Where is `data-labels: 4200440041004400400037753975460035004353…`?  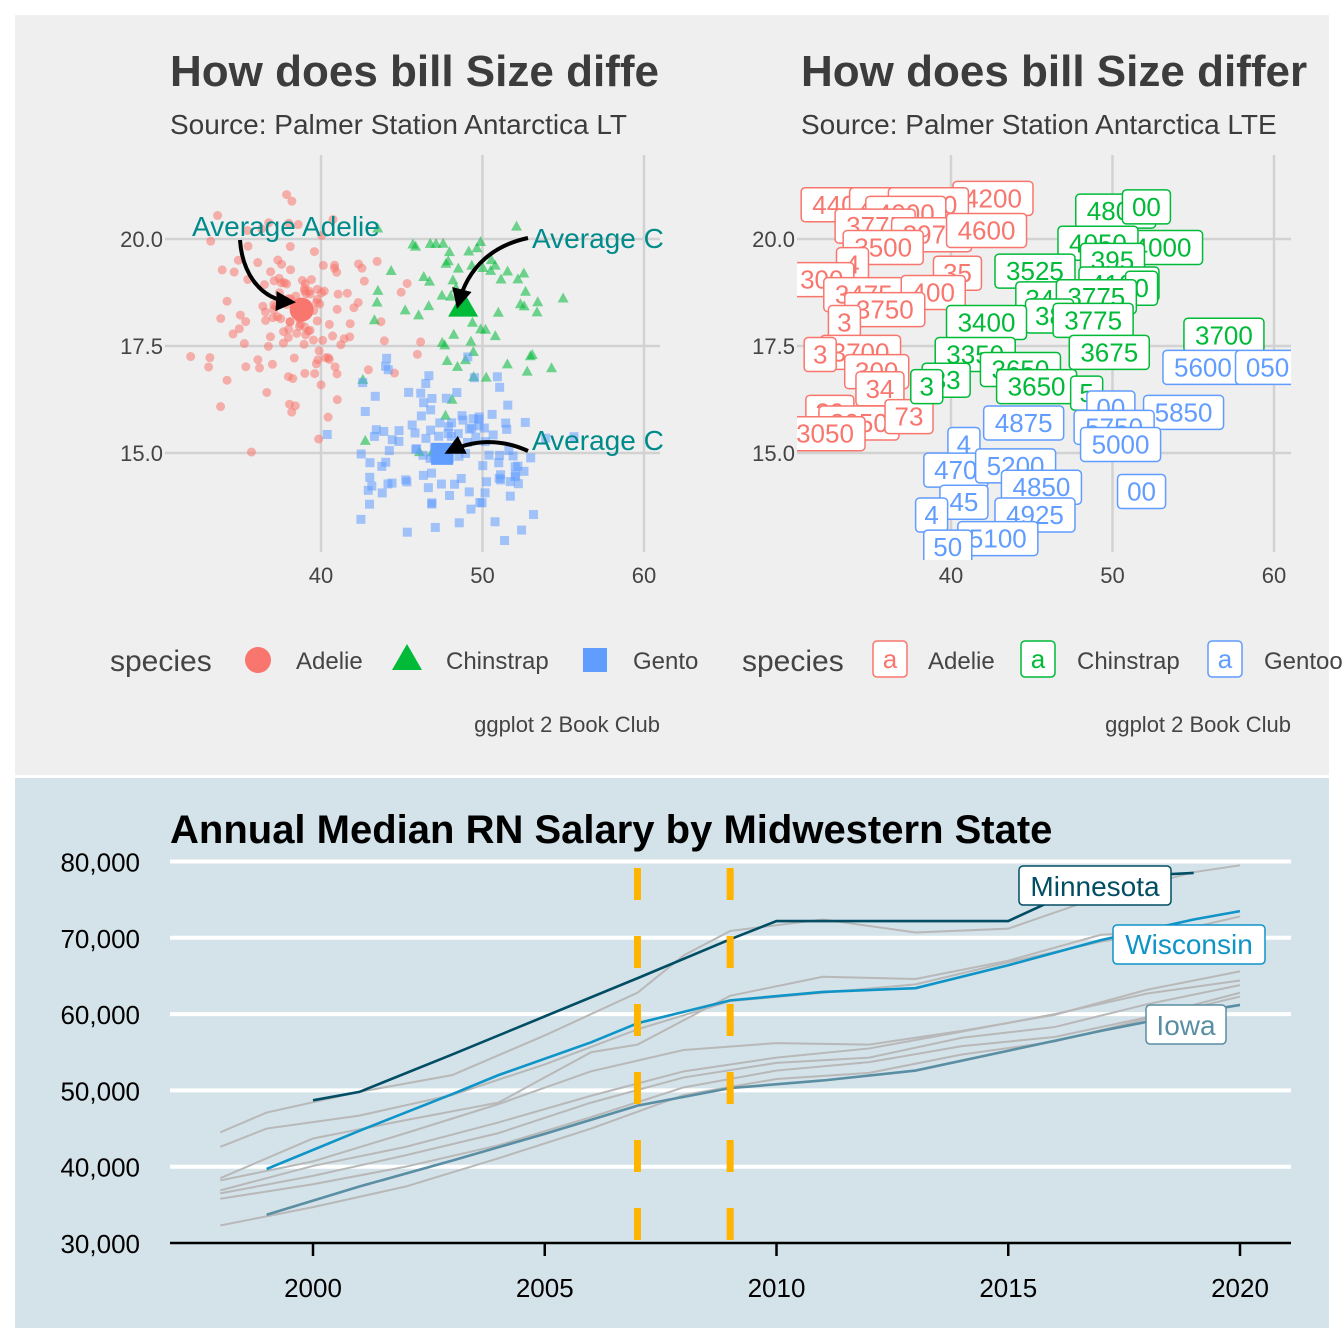 data-labels: 4200440041004400400037753975460035004353… is located at coordinates (1043, 371).